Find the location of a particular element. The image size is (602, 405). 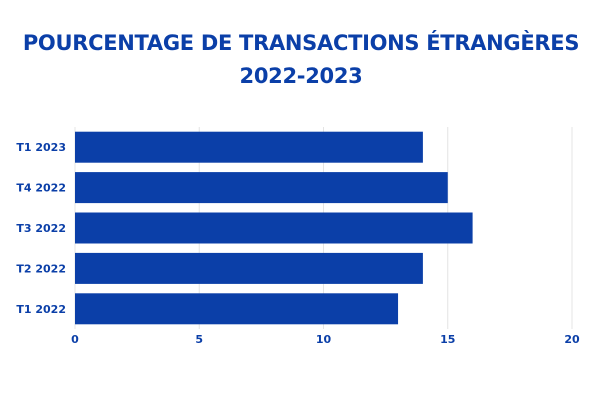

y-tick-label: T1 2023 is located at coordinates (41, 147).